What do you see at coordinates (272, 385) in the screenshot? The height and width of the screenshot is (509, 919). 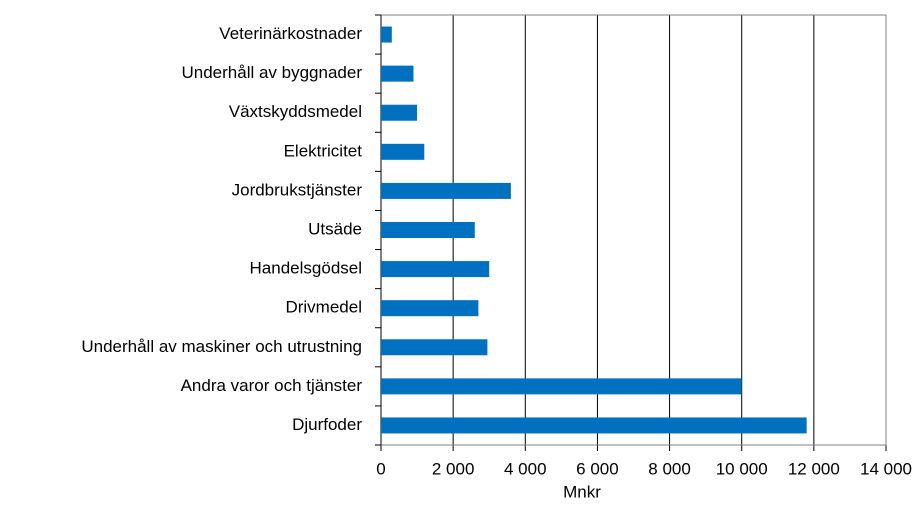 I see `y-tick-label: Andra varor och tjänster` at bounding box center [272, 385].